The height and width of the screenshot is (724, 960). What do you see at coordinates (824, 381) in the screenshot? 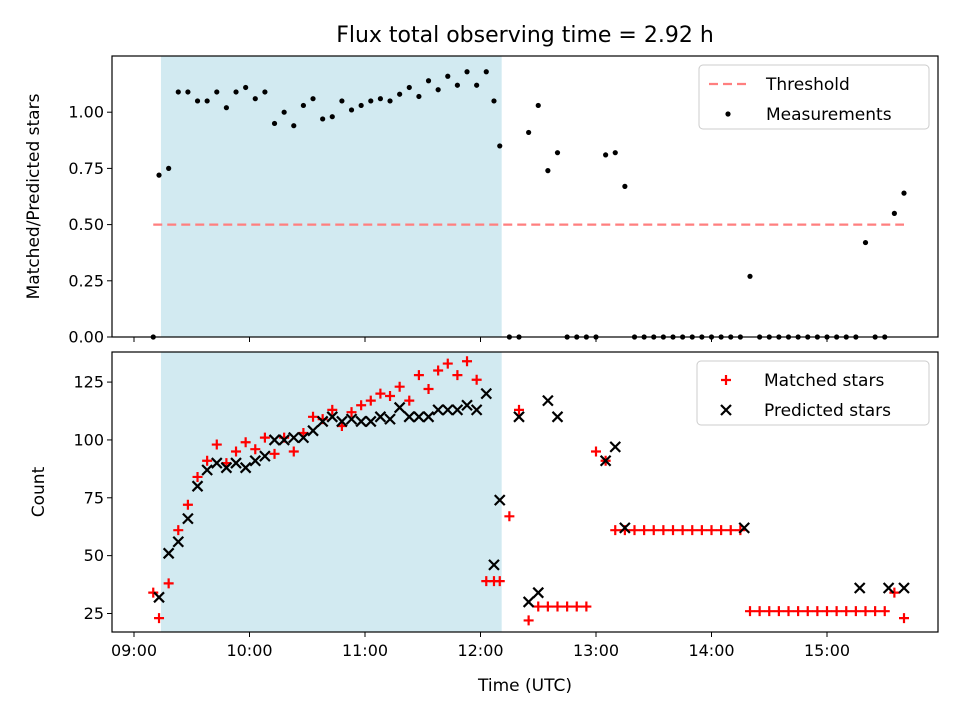
I see `legend-label: Matched stars` at bounding box center [824, 381].